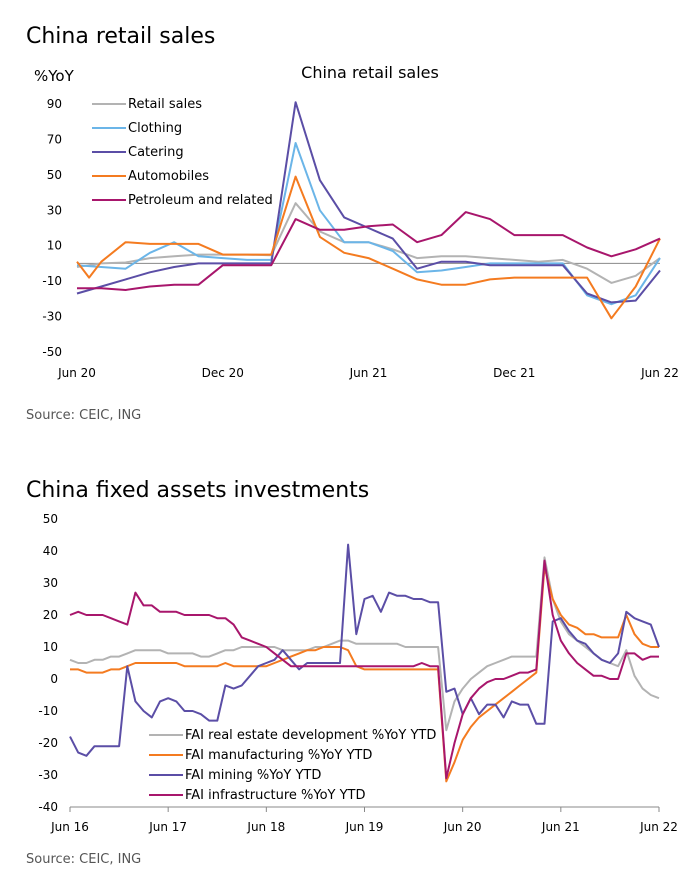 This screenshot has height=877, width=700. I want to click on x-tick-label: Dec 20, so click(223, 373).